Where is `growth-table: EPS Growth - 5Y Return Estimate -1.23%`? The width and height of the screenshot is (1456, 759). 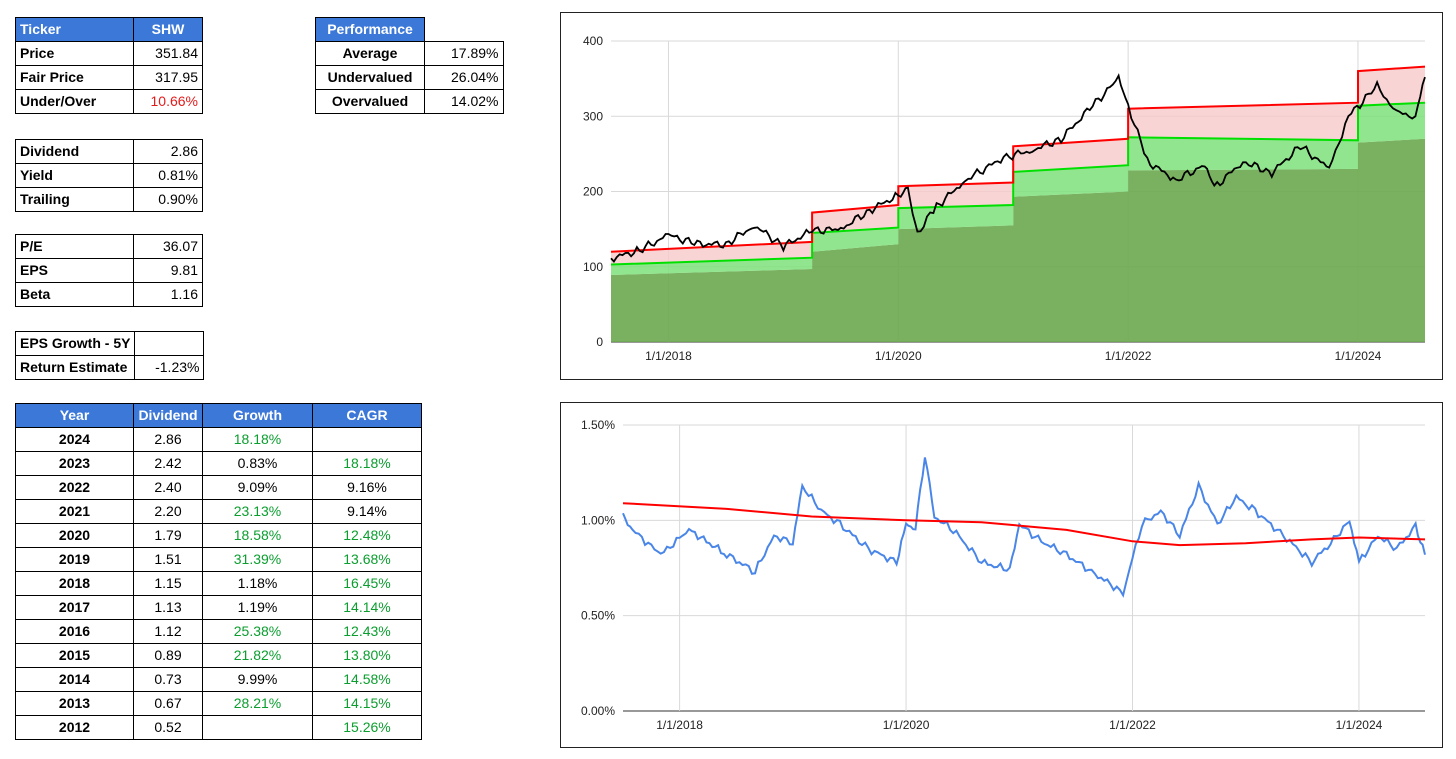 growth-table: EPS Growth - 5Y Return Estimate -1.23% is located at coordinates (109, 355).